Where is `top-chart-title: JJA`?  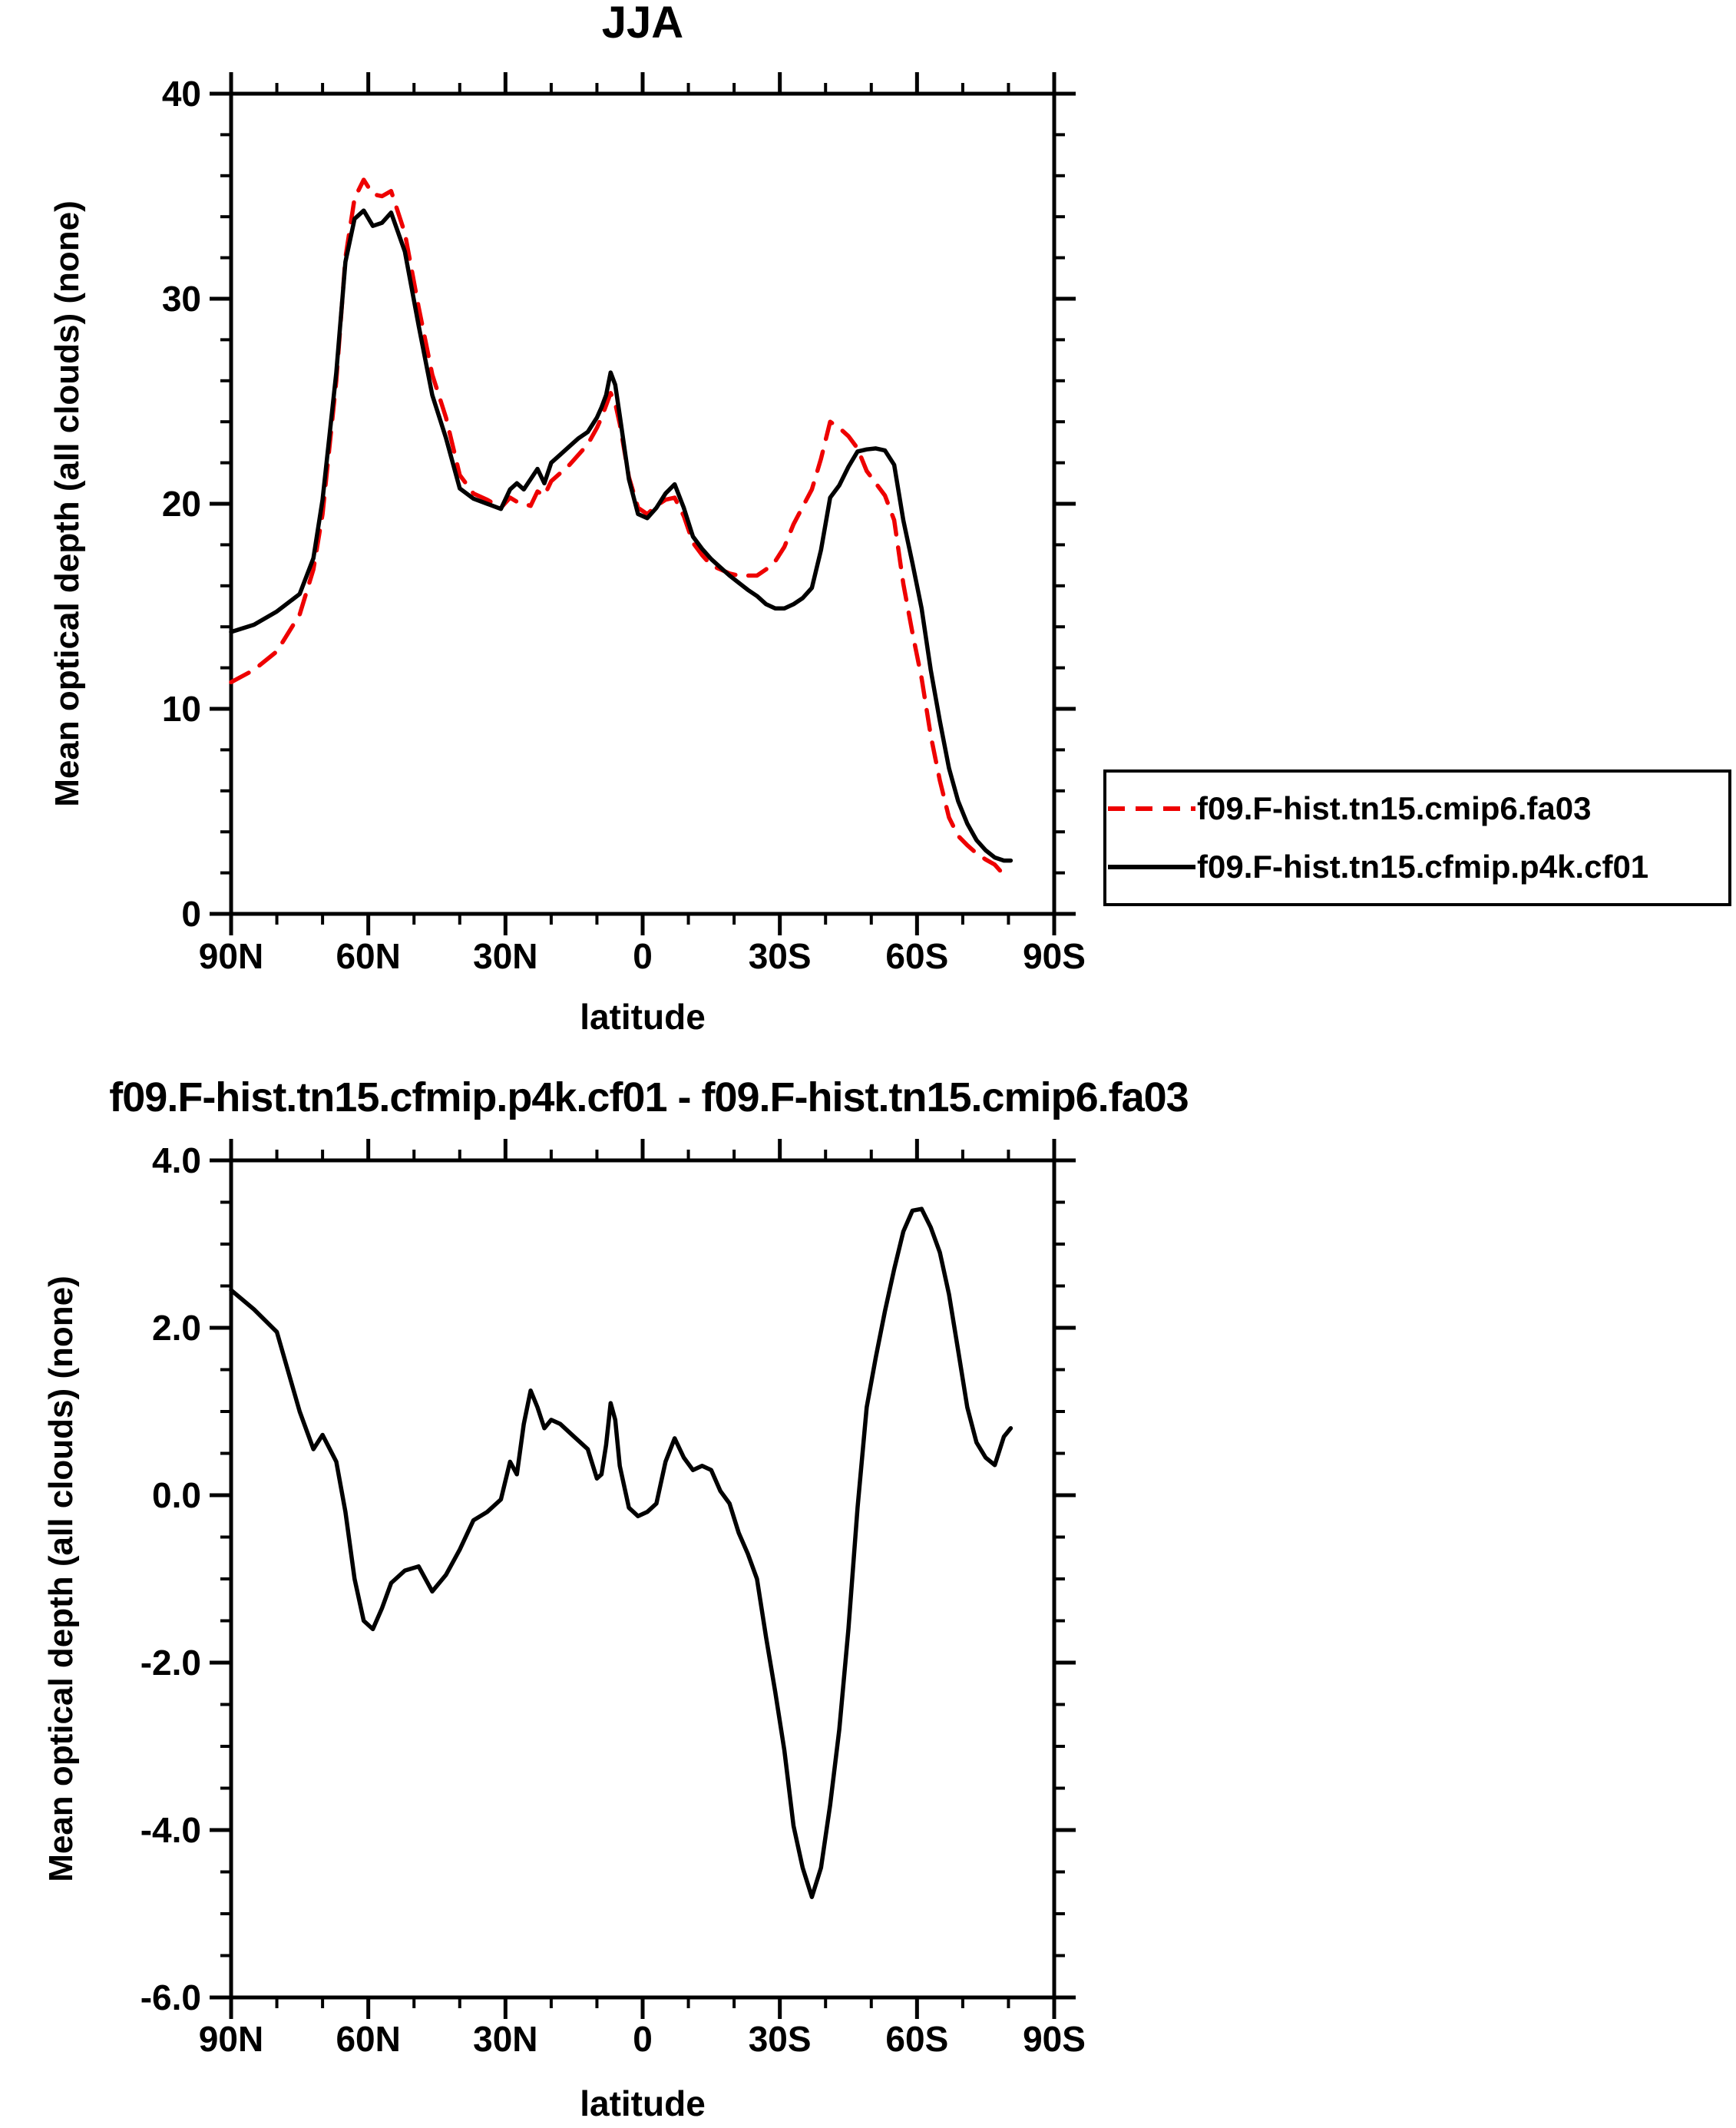
top-chart-title: JJA is located at coordinates (642, 24).